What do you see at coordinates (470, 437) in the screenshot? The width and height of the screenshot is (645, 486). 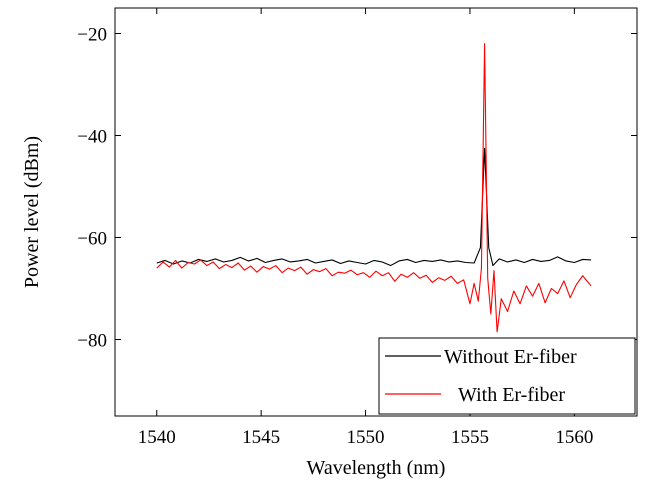 I see `x-tick-label: 1555` at bounding box center [470, 437].